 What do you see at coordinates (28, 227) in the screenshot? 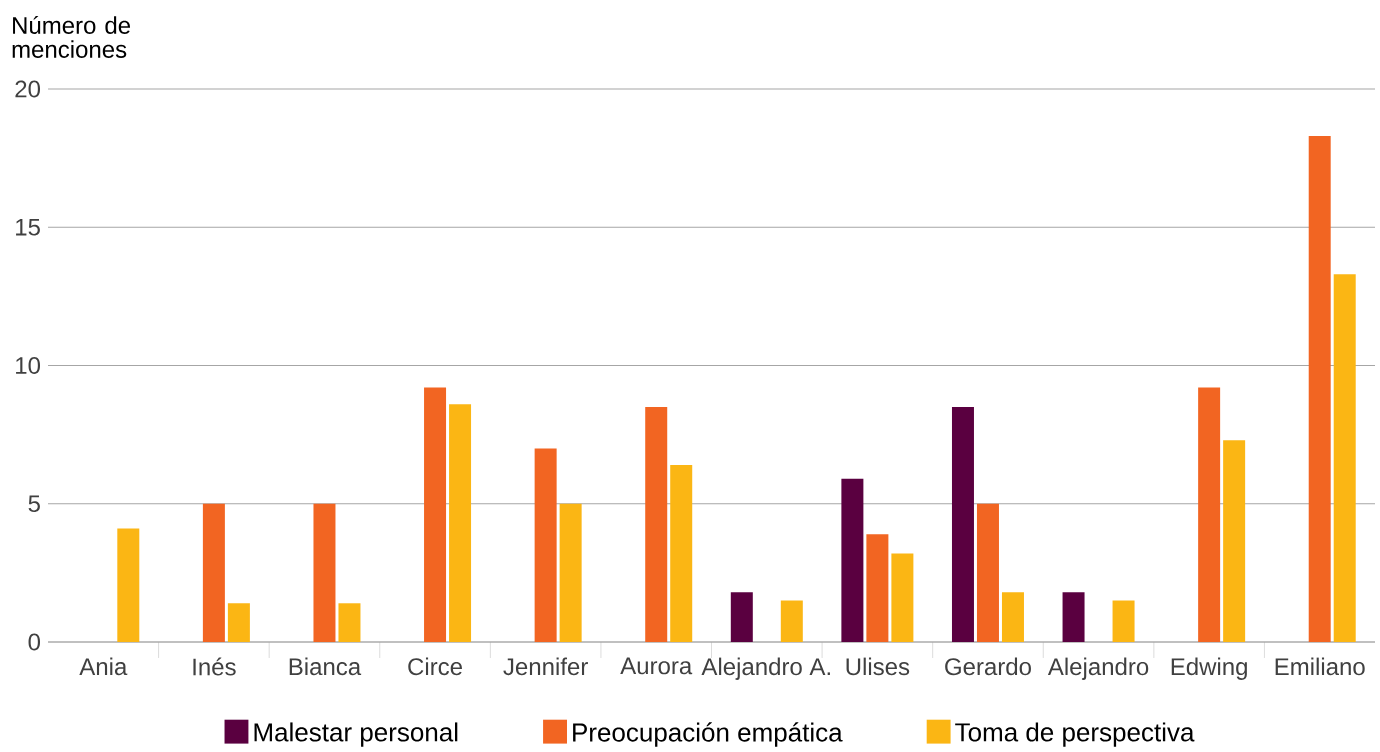
I see `y-tick-label: 15` at bounding box center [28, 227].